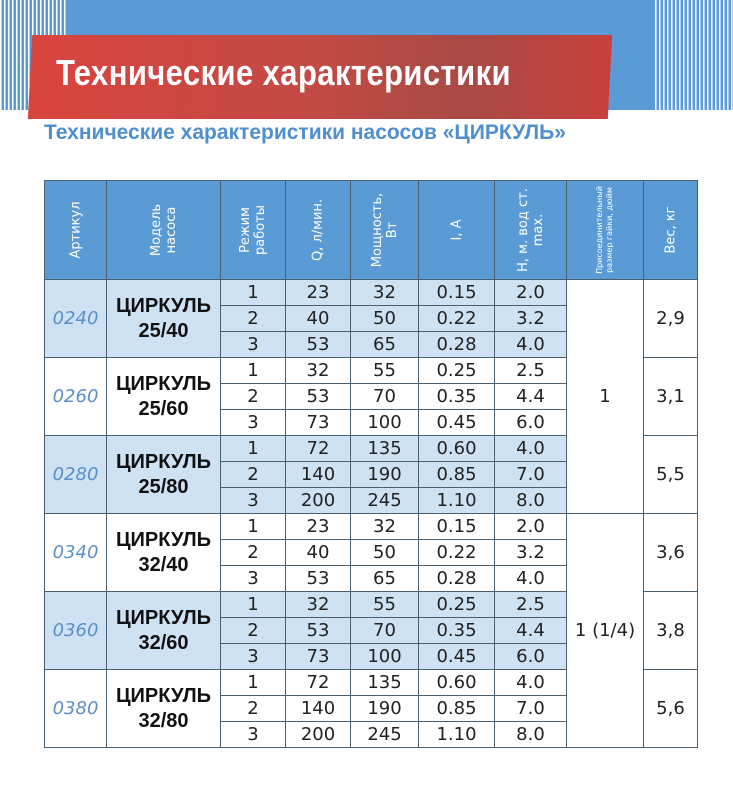  What do you see at coordinates (530, 630) in the screenshot?
I see `head-cell: 4.4` at bounding box center [530, 630].